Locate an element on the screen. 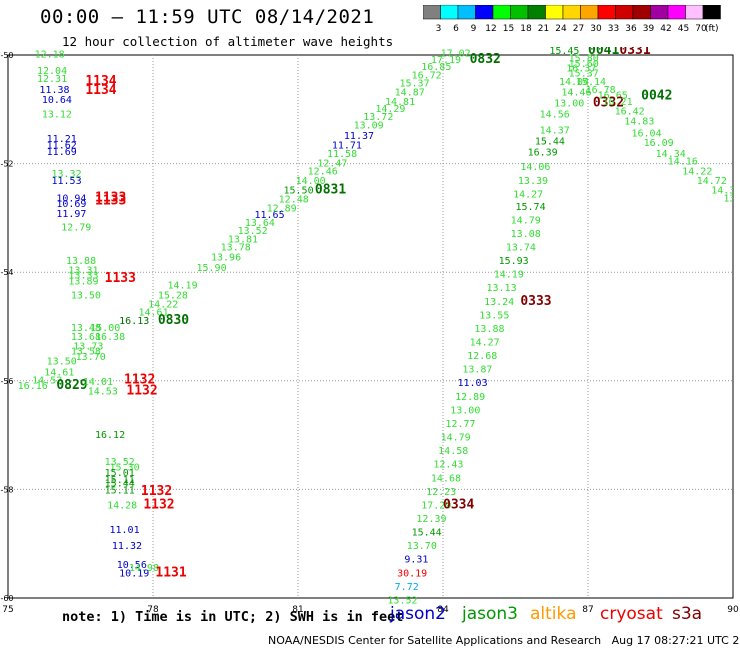 The width and height of the screenshot is (740, 650). wave-height-value: 11.62 is located at coordinates (62, 145).